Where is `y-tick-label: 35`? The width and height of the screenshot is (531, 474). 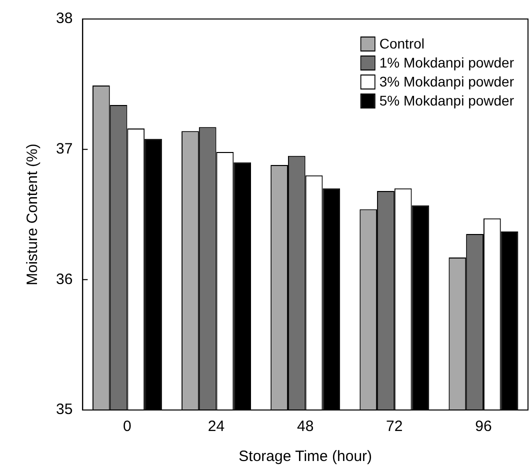 y-tick-label: 35 is located at coordinates (64, 409).